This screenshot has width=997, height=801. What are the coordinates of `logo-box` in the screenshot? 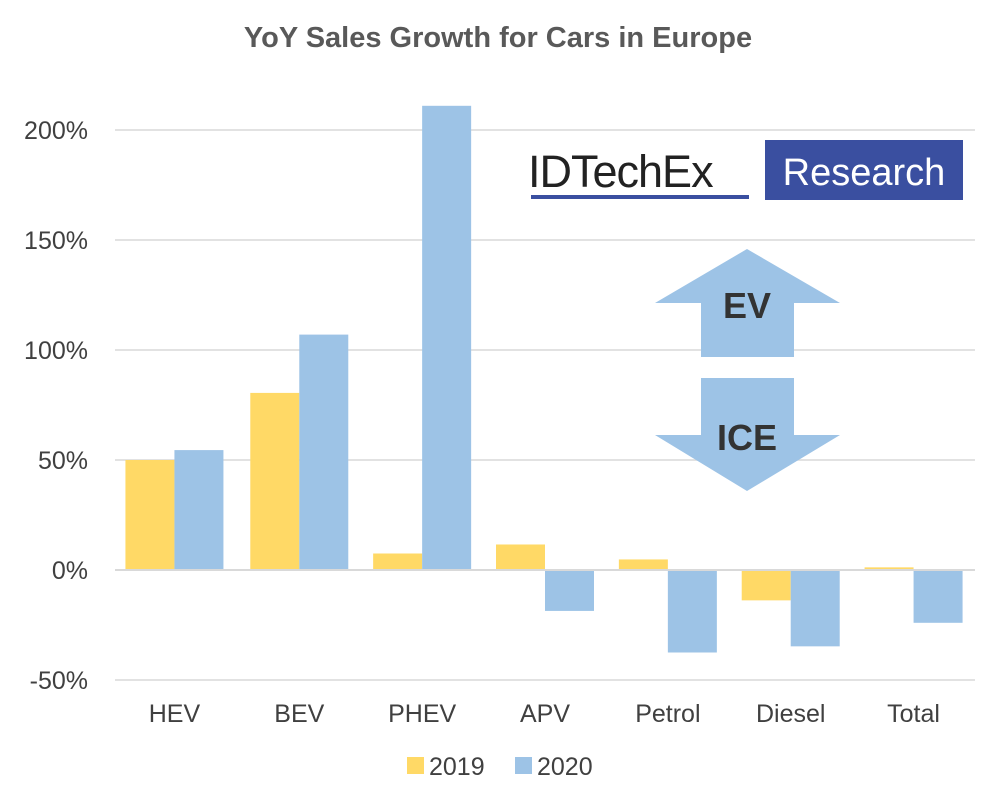 It's located at (864, 170).